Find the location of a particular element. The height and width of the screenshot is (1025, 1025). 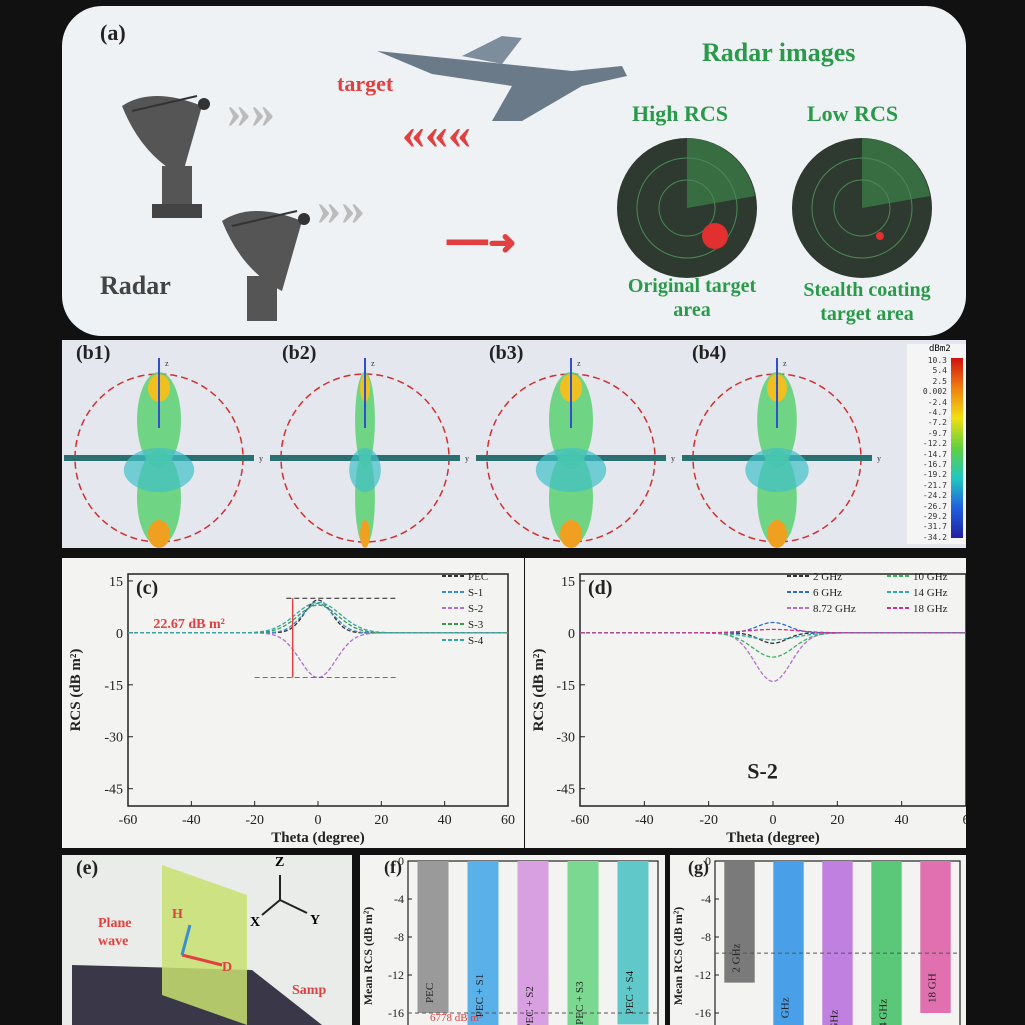

lower-tip is located at coordinates (571, 534).